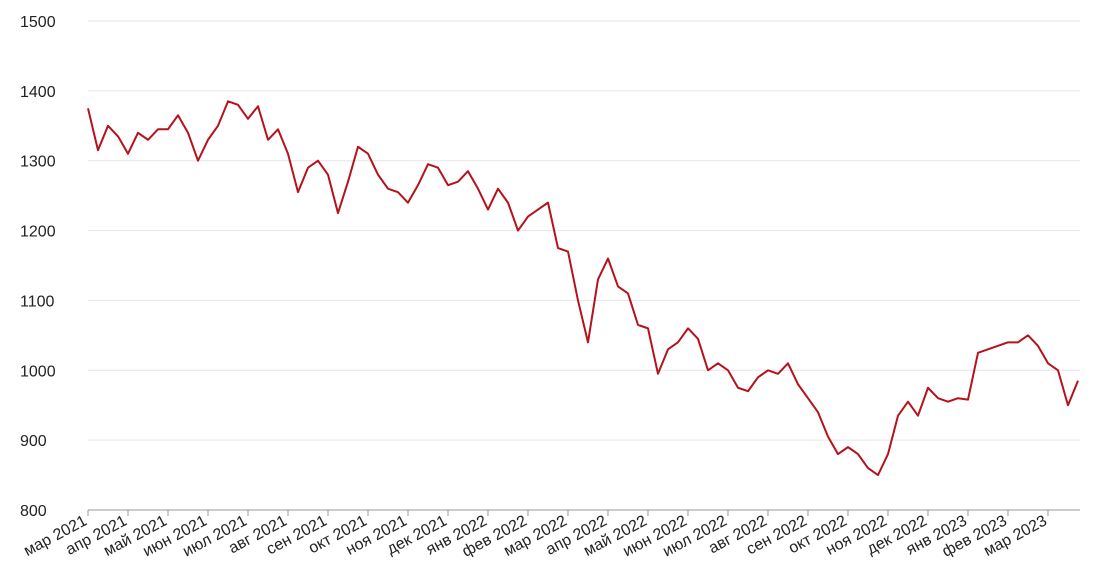 Image resolution: width=1100 pixels, height=585 pixels. What do you see at coordinates (38, 162) in the screenshot?
I see `y-tick-label: 1300` at bounding box center [38, 162].